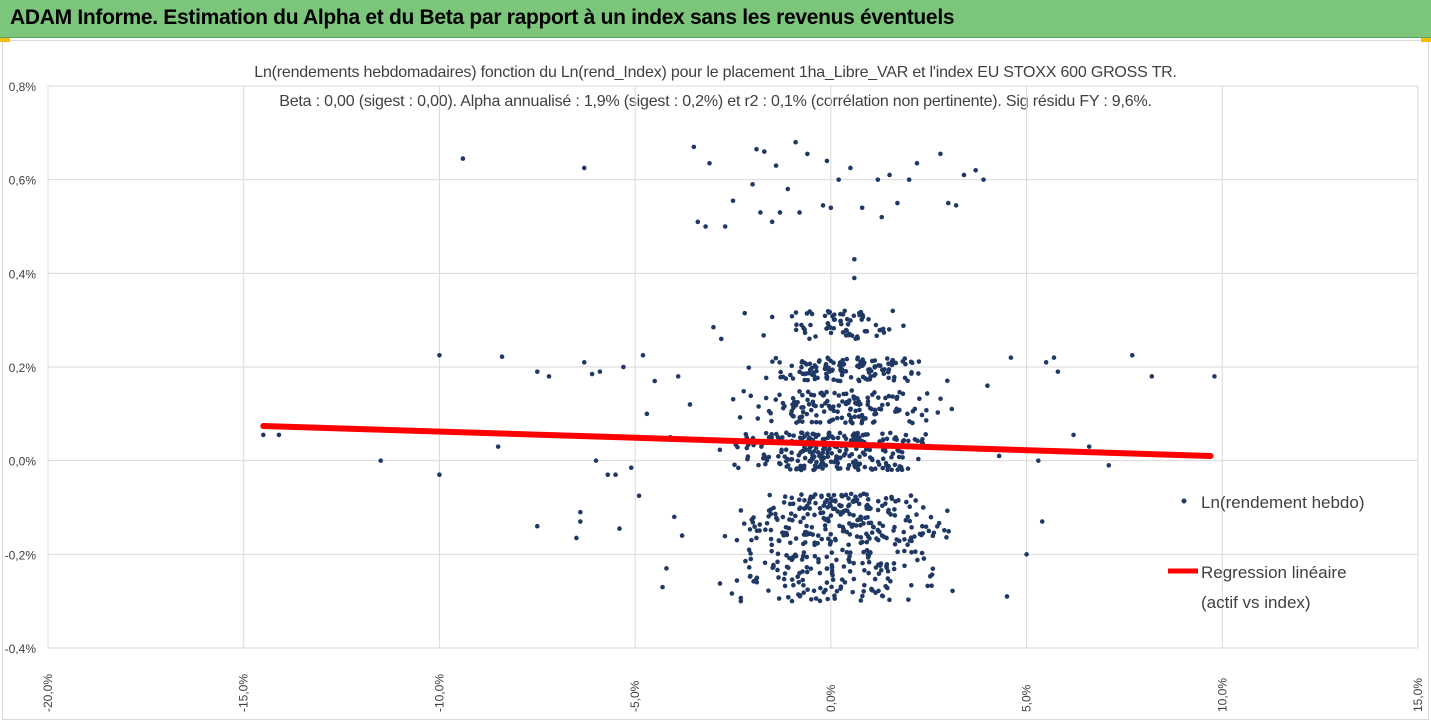 This screenshot has height=722, width=1431. I want to click on x-tick-label: -10,0%, so click(439, 693).